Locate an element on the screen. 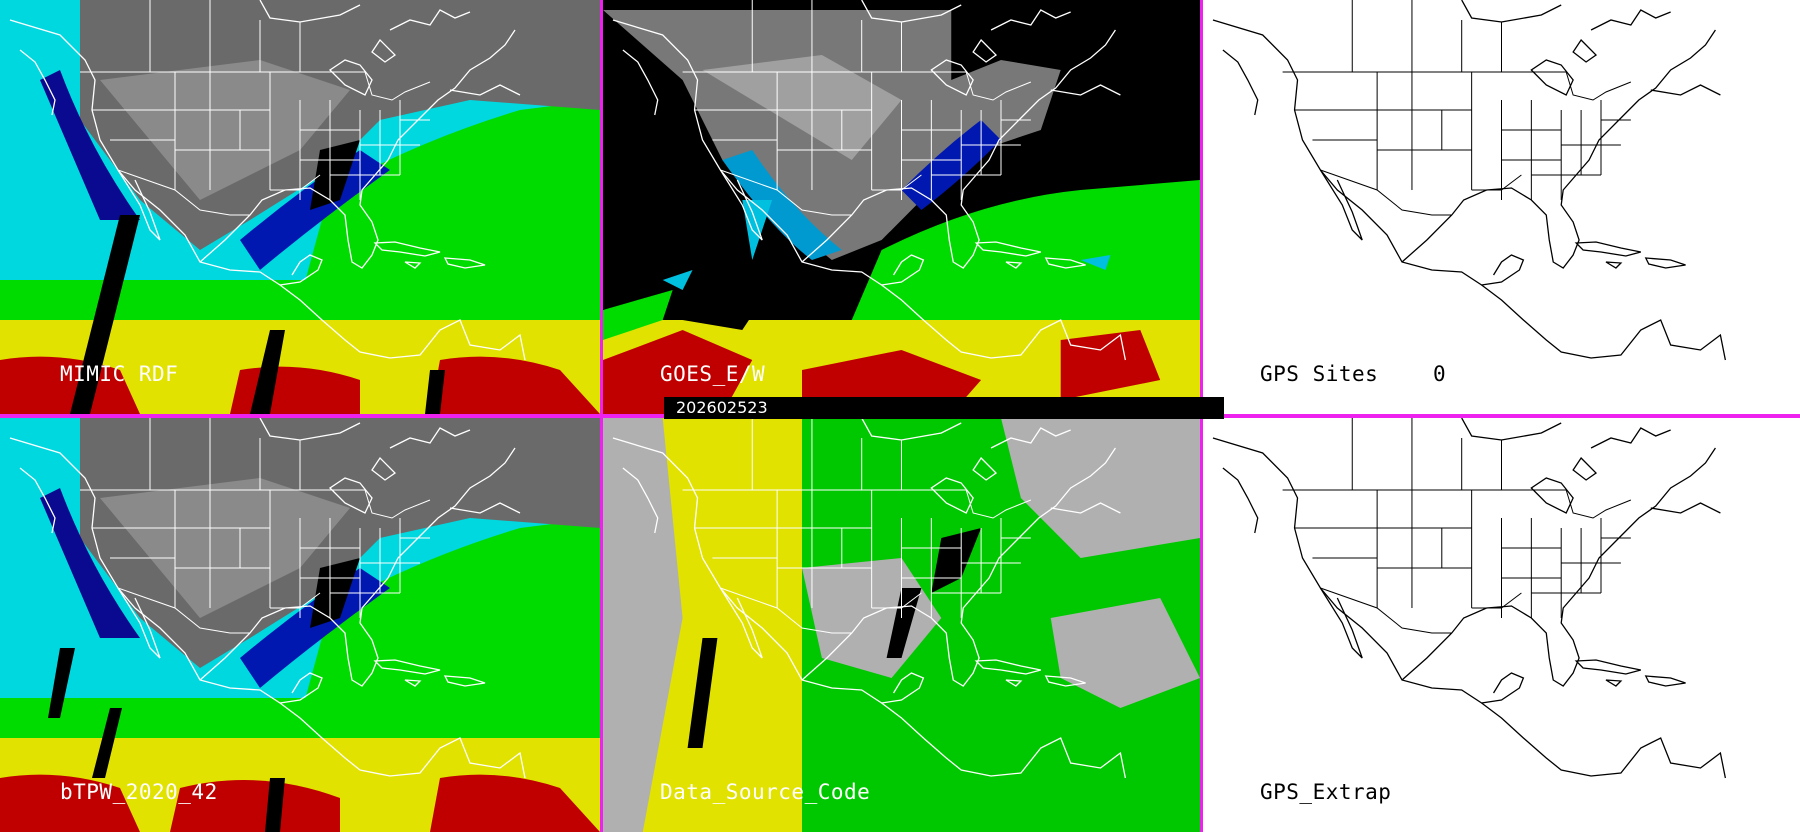  panel-label-source: Data_Source_Code is located at coordinates (765, 792).